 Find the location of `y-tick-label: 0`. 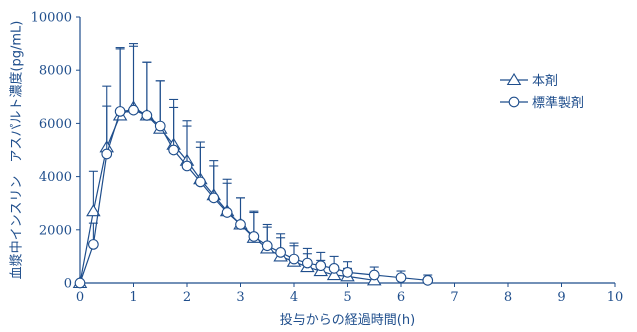

y-tick-label: 0 is located at coordinates (68, 284).